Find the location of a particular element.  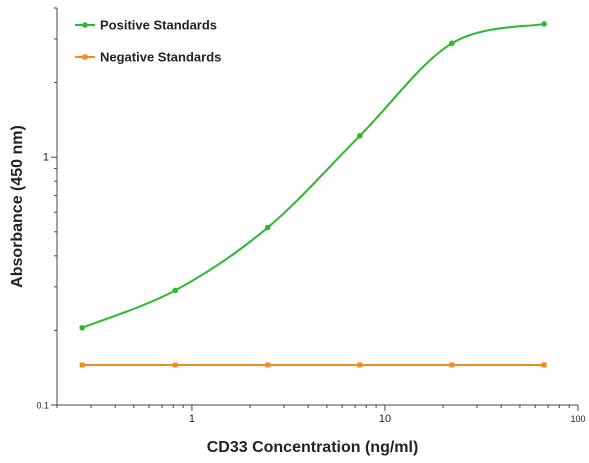

legend-item: Negative Standards is located at coordinates (148, 57).